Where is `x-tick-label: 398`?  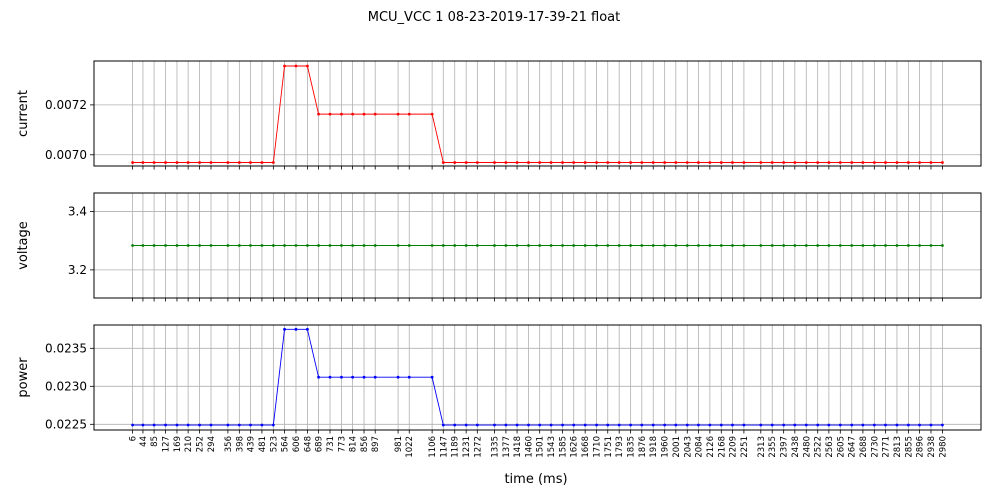 x-tick-label: 398 is located at coordinates (240, 444).